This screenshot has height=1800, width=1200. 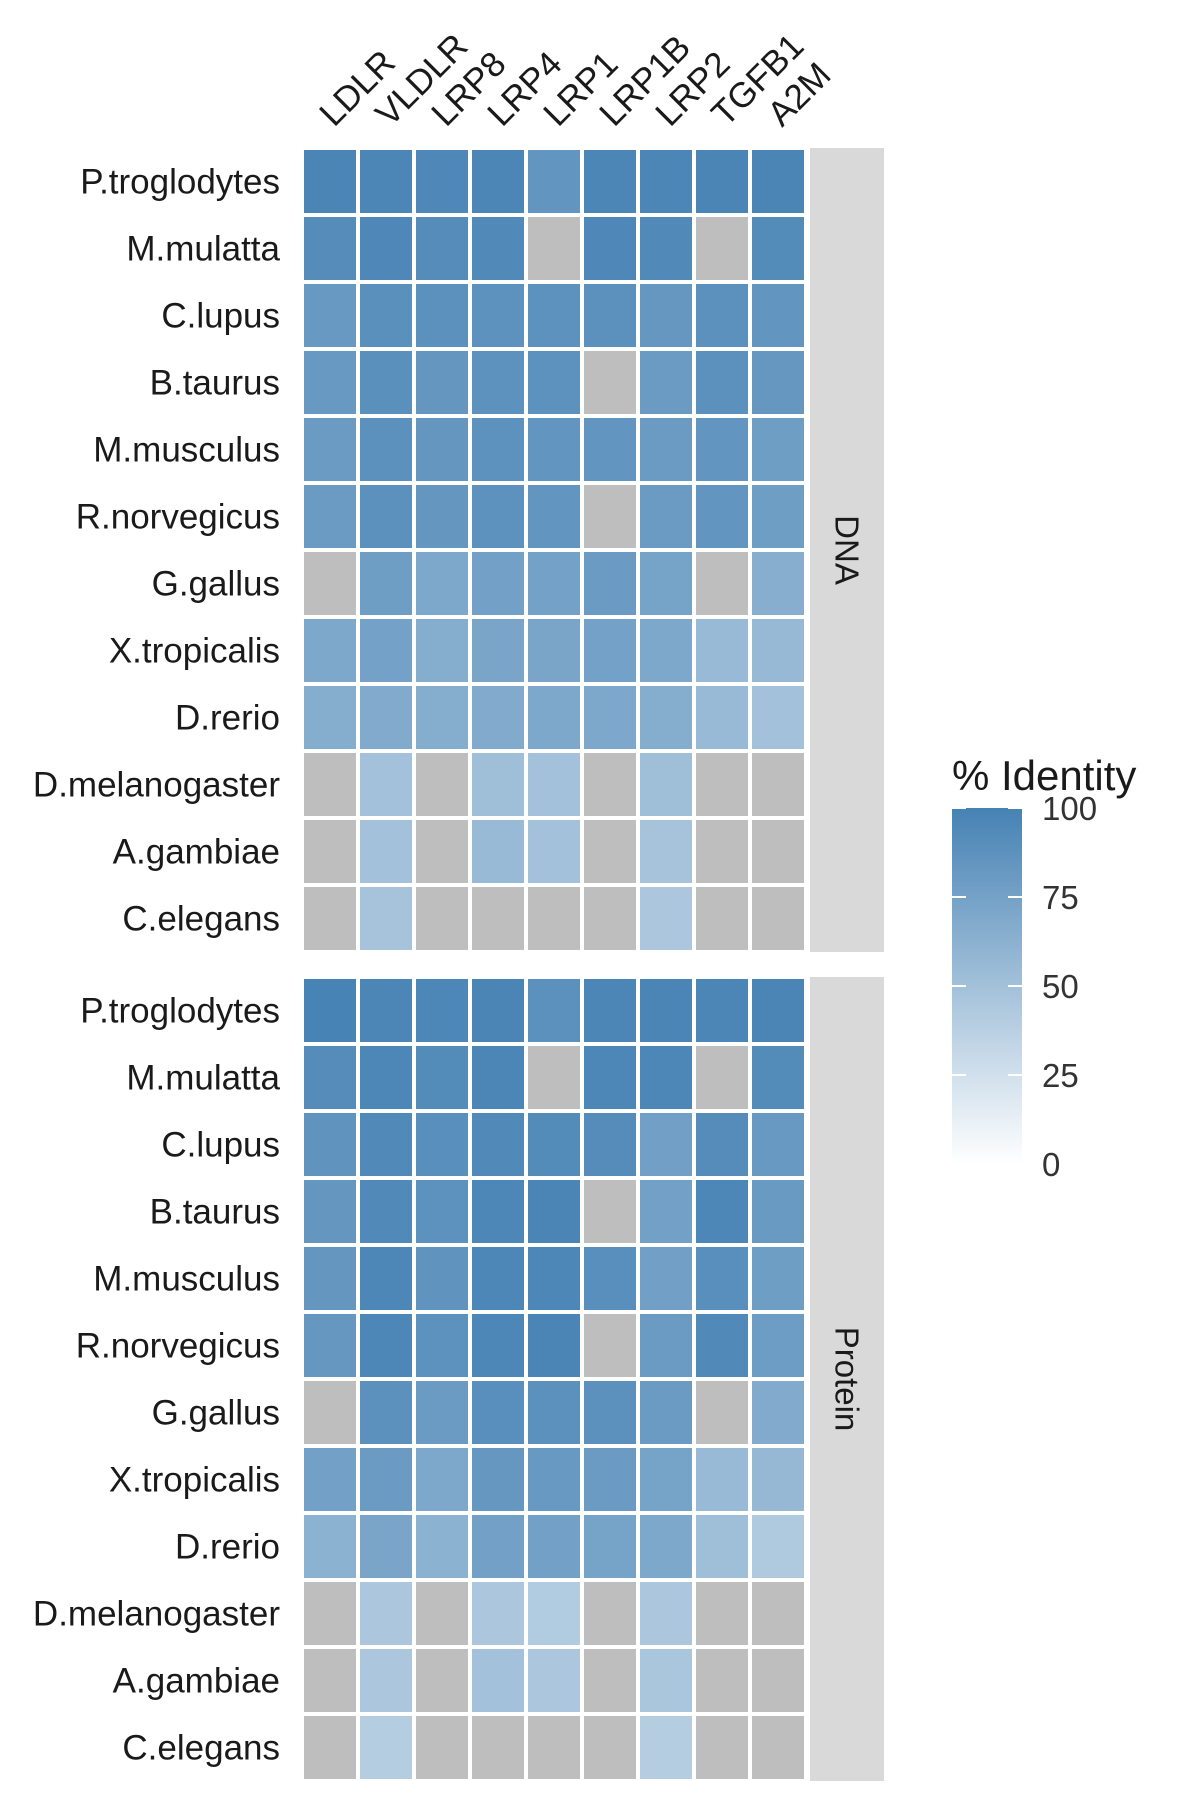 I want to click on row-label: G.gallus, so click(x=216, y=1413).